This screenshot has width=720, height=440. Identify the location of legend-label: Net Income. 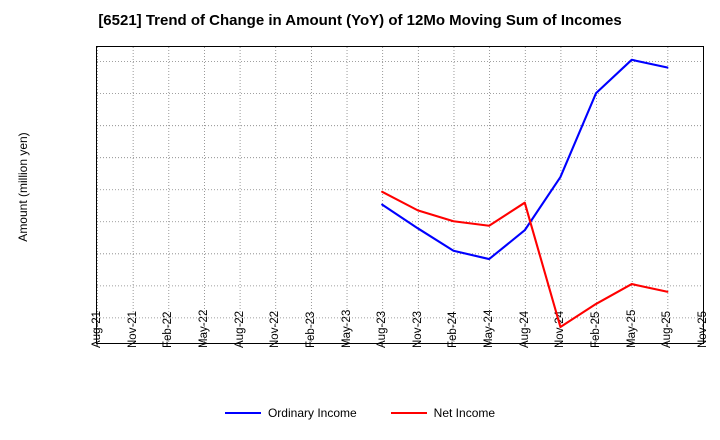
(464, 413).